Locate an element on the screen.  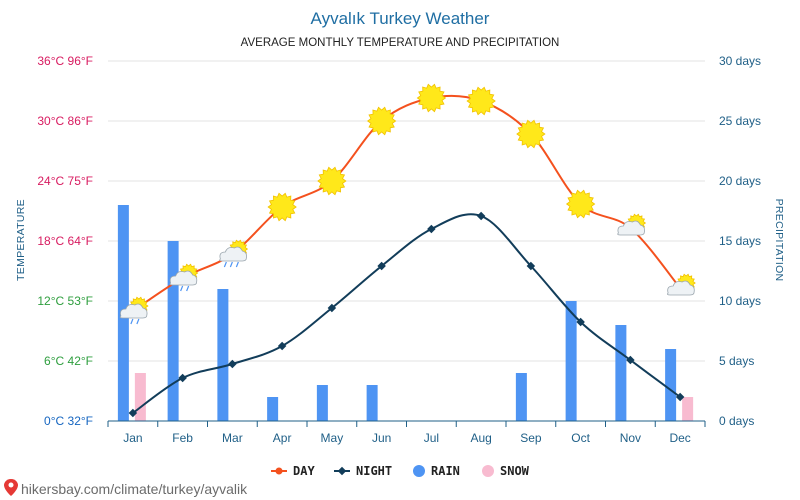
legend-day: DAY is located at coordinates (293, 471).